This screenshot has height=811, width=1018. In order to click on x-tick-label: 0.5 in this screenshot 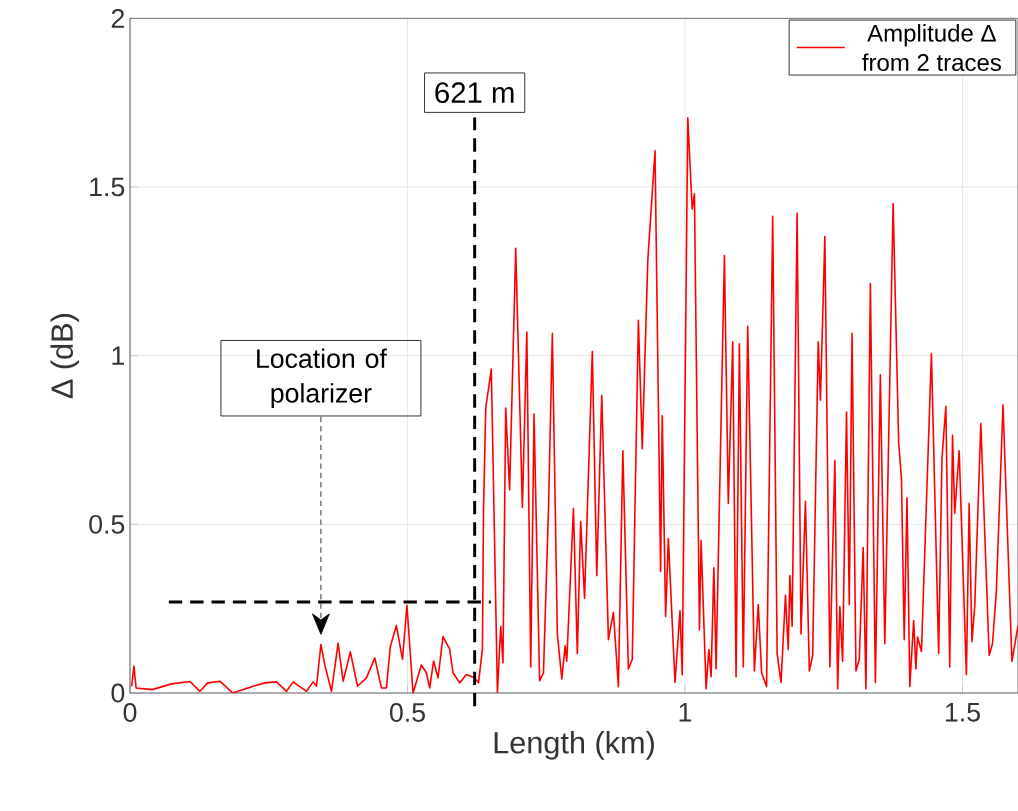, I will do `click(407, 712)`.